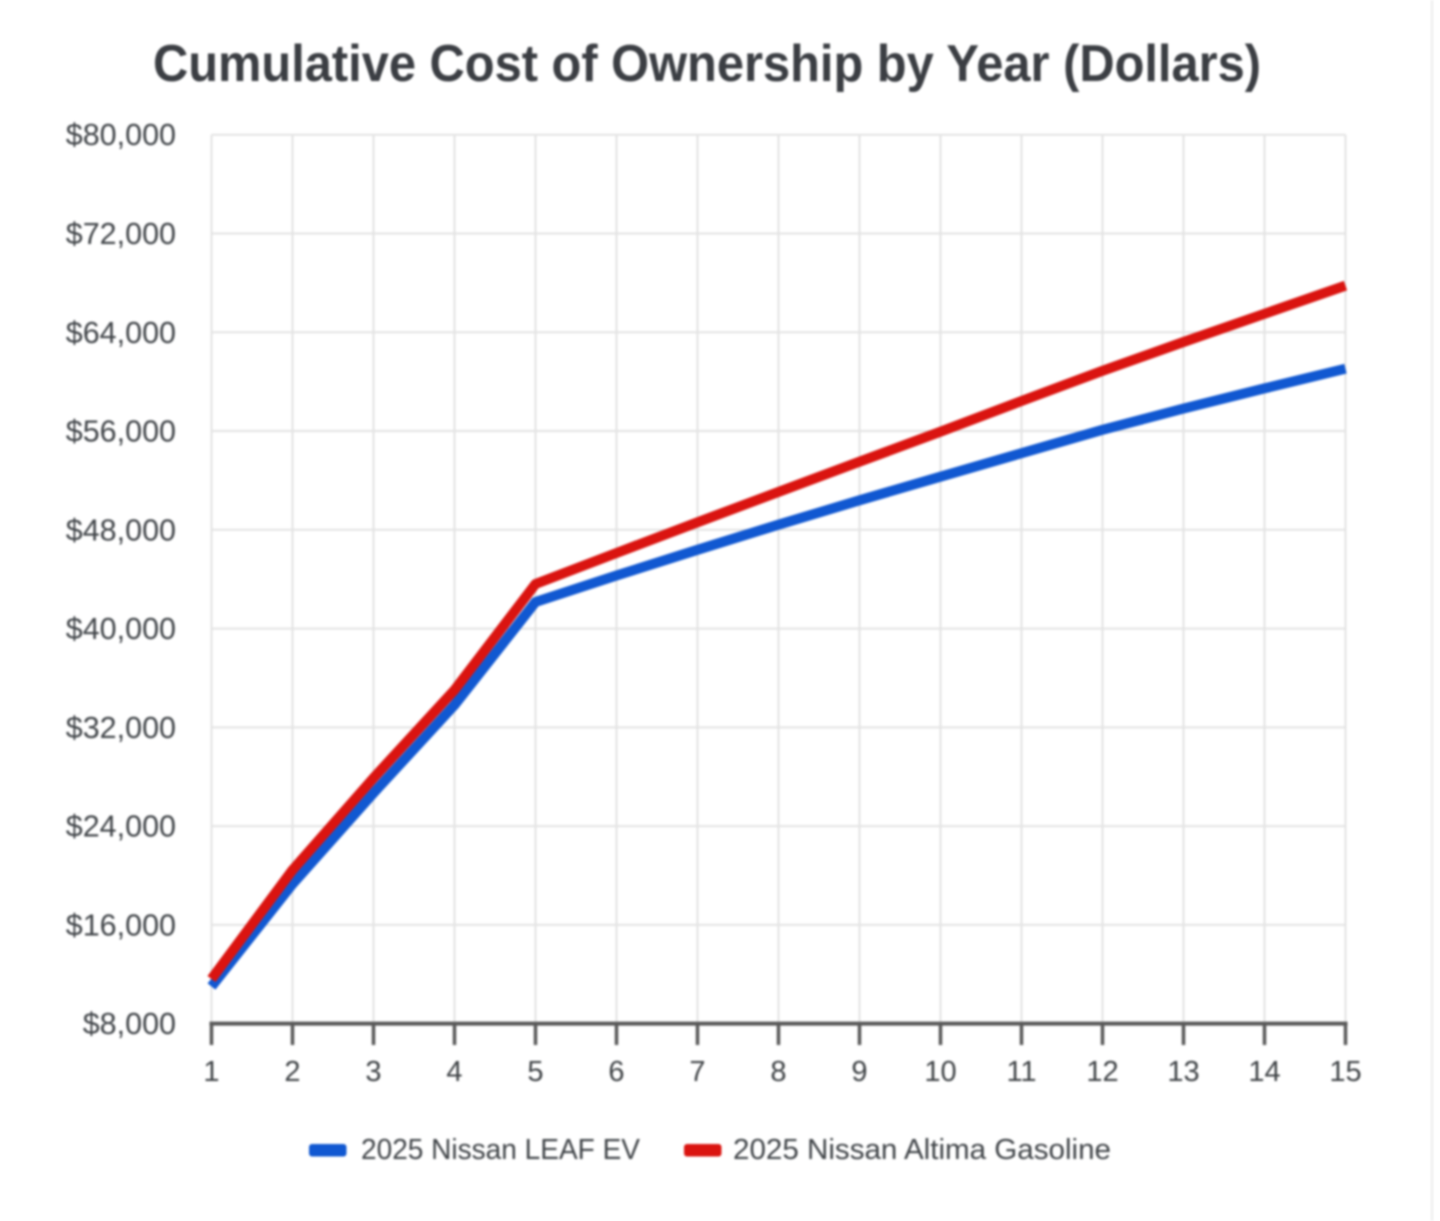  Describe the element at coordinates (859, 1072) in the screenshot. I see `svg-text: 9` at that location.